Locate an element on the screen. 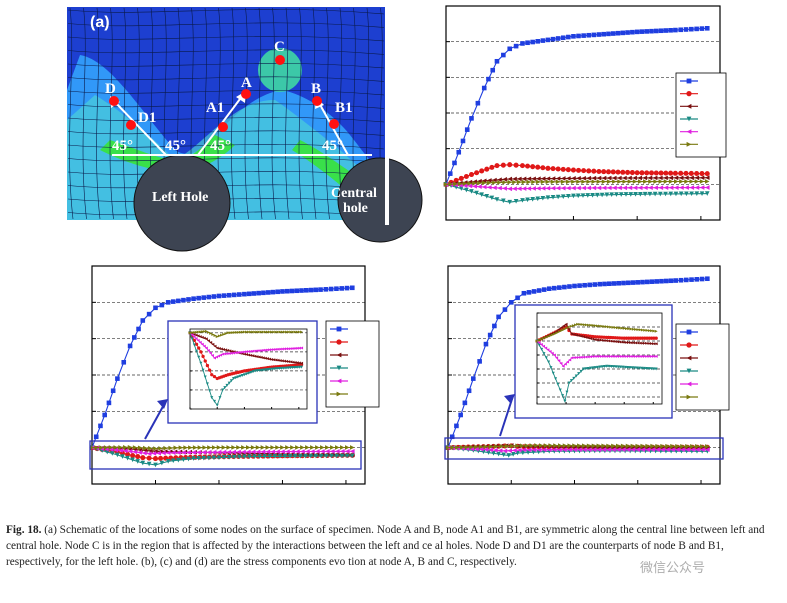  legend-box is located at coordinates (352, 364).